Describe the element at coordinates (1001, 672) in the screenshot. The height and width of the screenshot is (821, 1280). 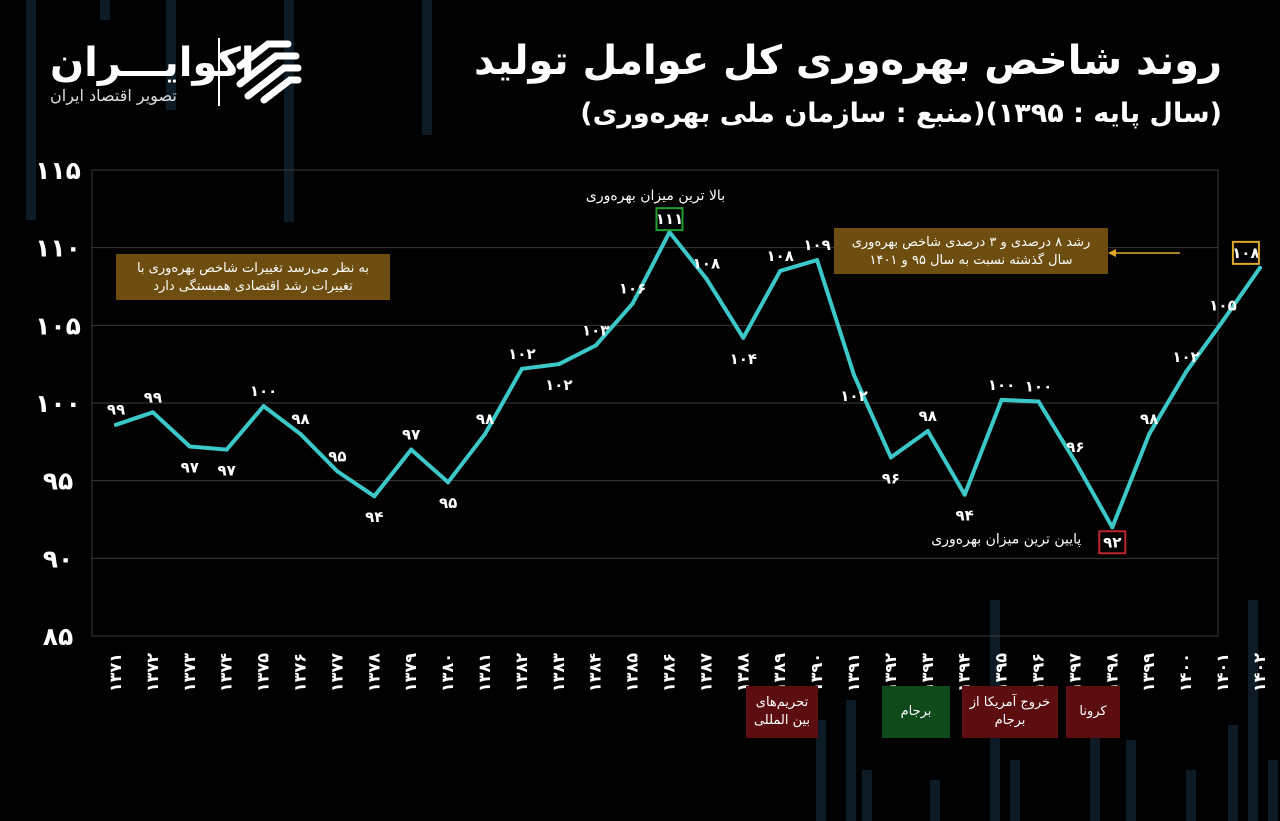
I see `x-tick-label: ۱۳۹۵` at that location.